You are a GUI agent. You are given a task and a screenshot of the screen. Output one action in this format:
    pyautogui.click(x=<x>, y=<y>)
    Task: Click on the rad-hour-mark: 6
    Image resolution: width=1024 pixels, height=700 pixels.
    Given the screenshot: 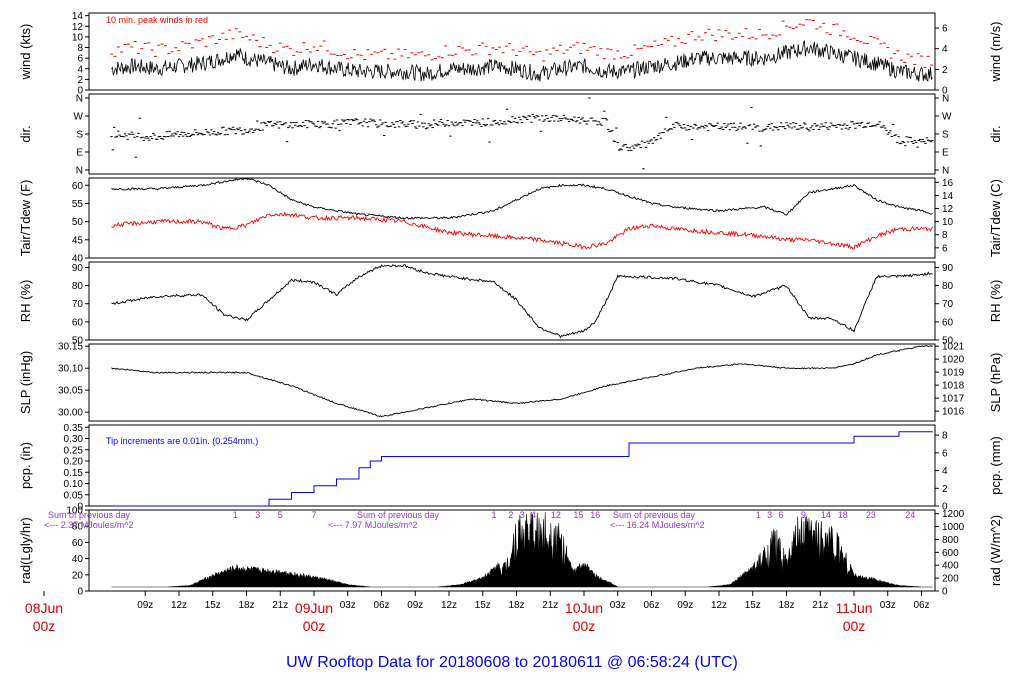 What is the action you would take?
    pyautogui.click(x=780, y=515)
    